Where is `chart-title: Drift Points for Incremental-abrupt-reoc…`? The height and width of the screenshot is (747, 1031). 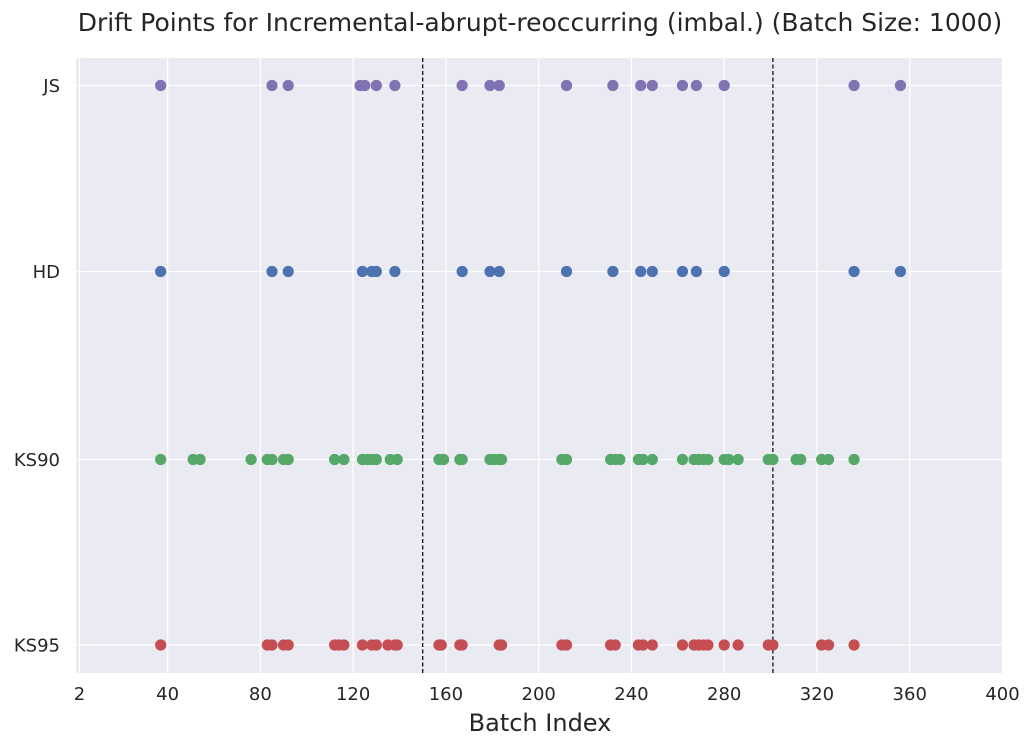 chart-title: Drift Points for Incremental-abrupt-reoc… is located at coordinates (540, 22).